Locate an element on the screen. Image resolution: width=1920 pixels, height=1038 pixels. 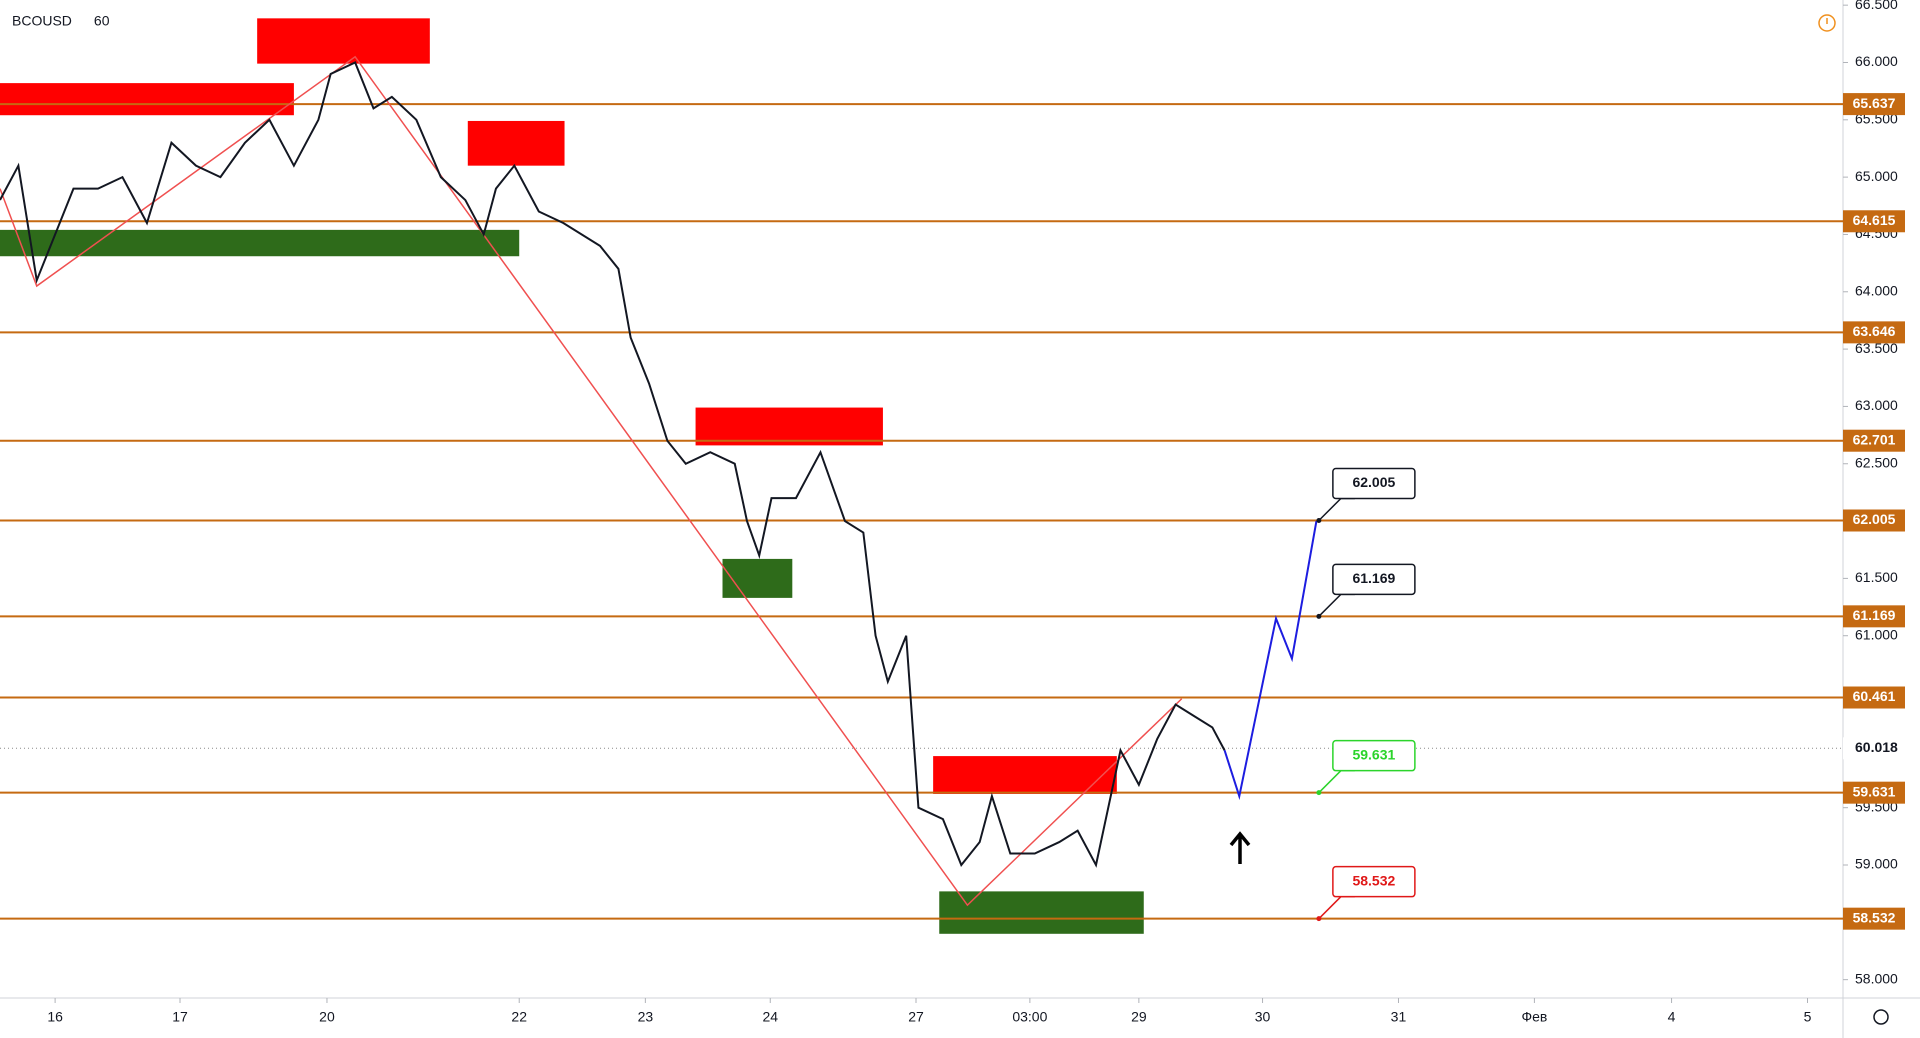
x-tick-label: 22 is located at coordinates (519, 1017).